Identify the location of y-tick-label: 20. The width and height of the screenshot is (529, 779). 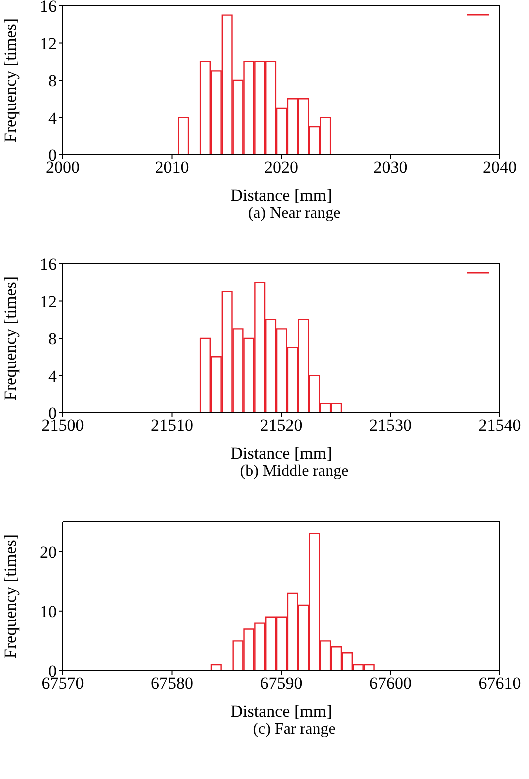
(48, 552).